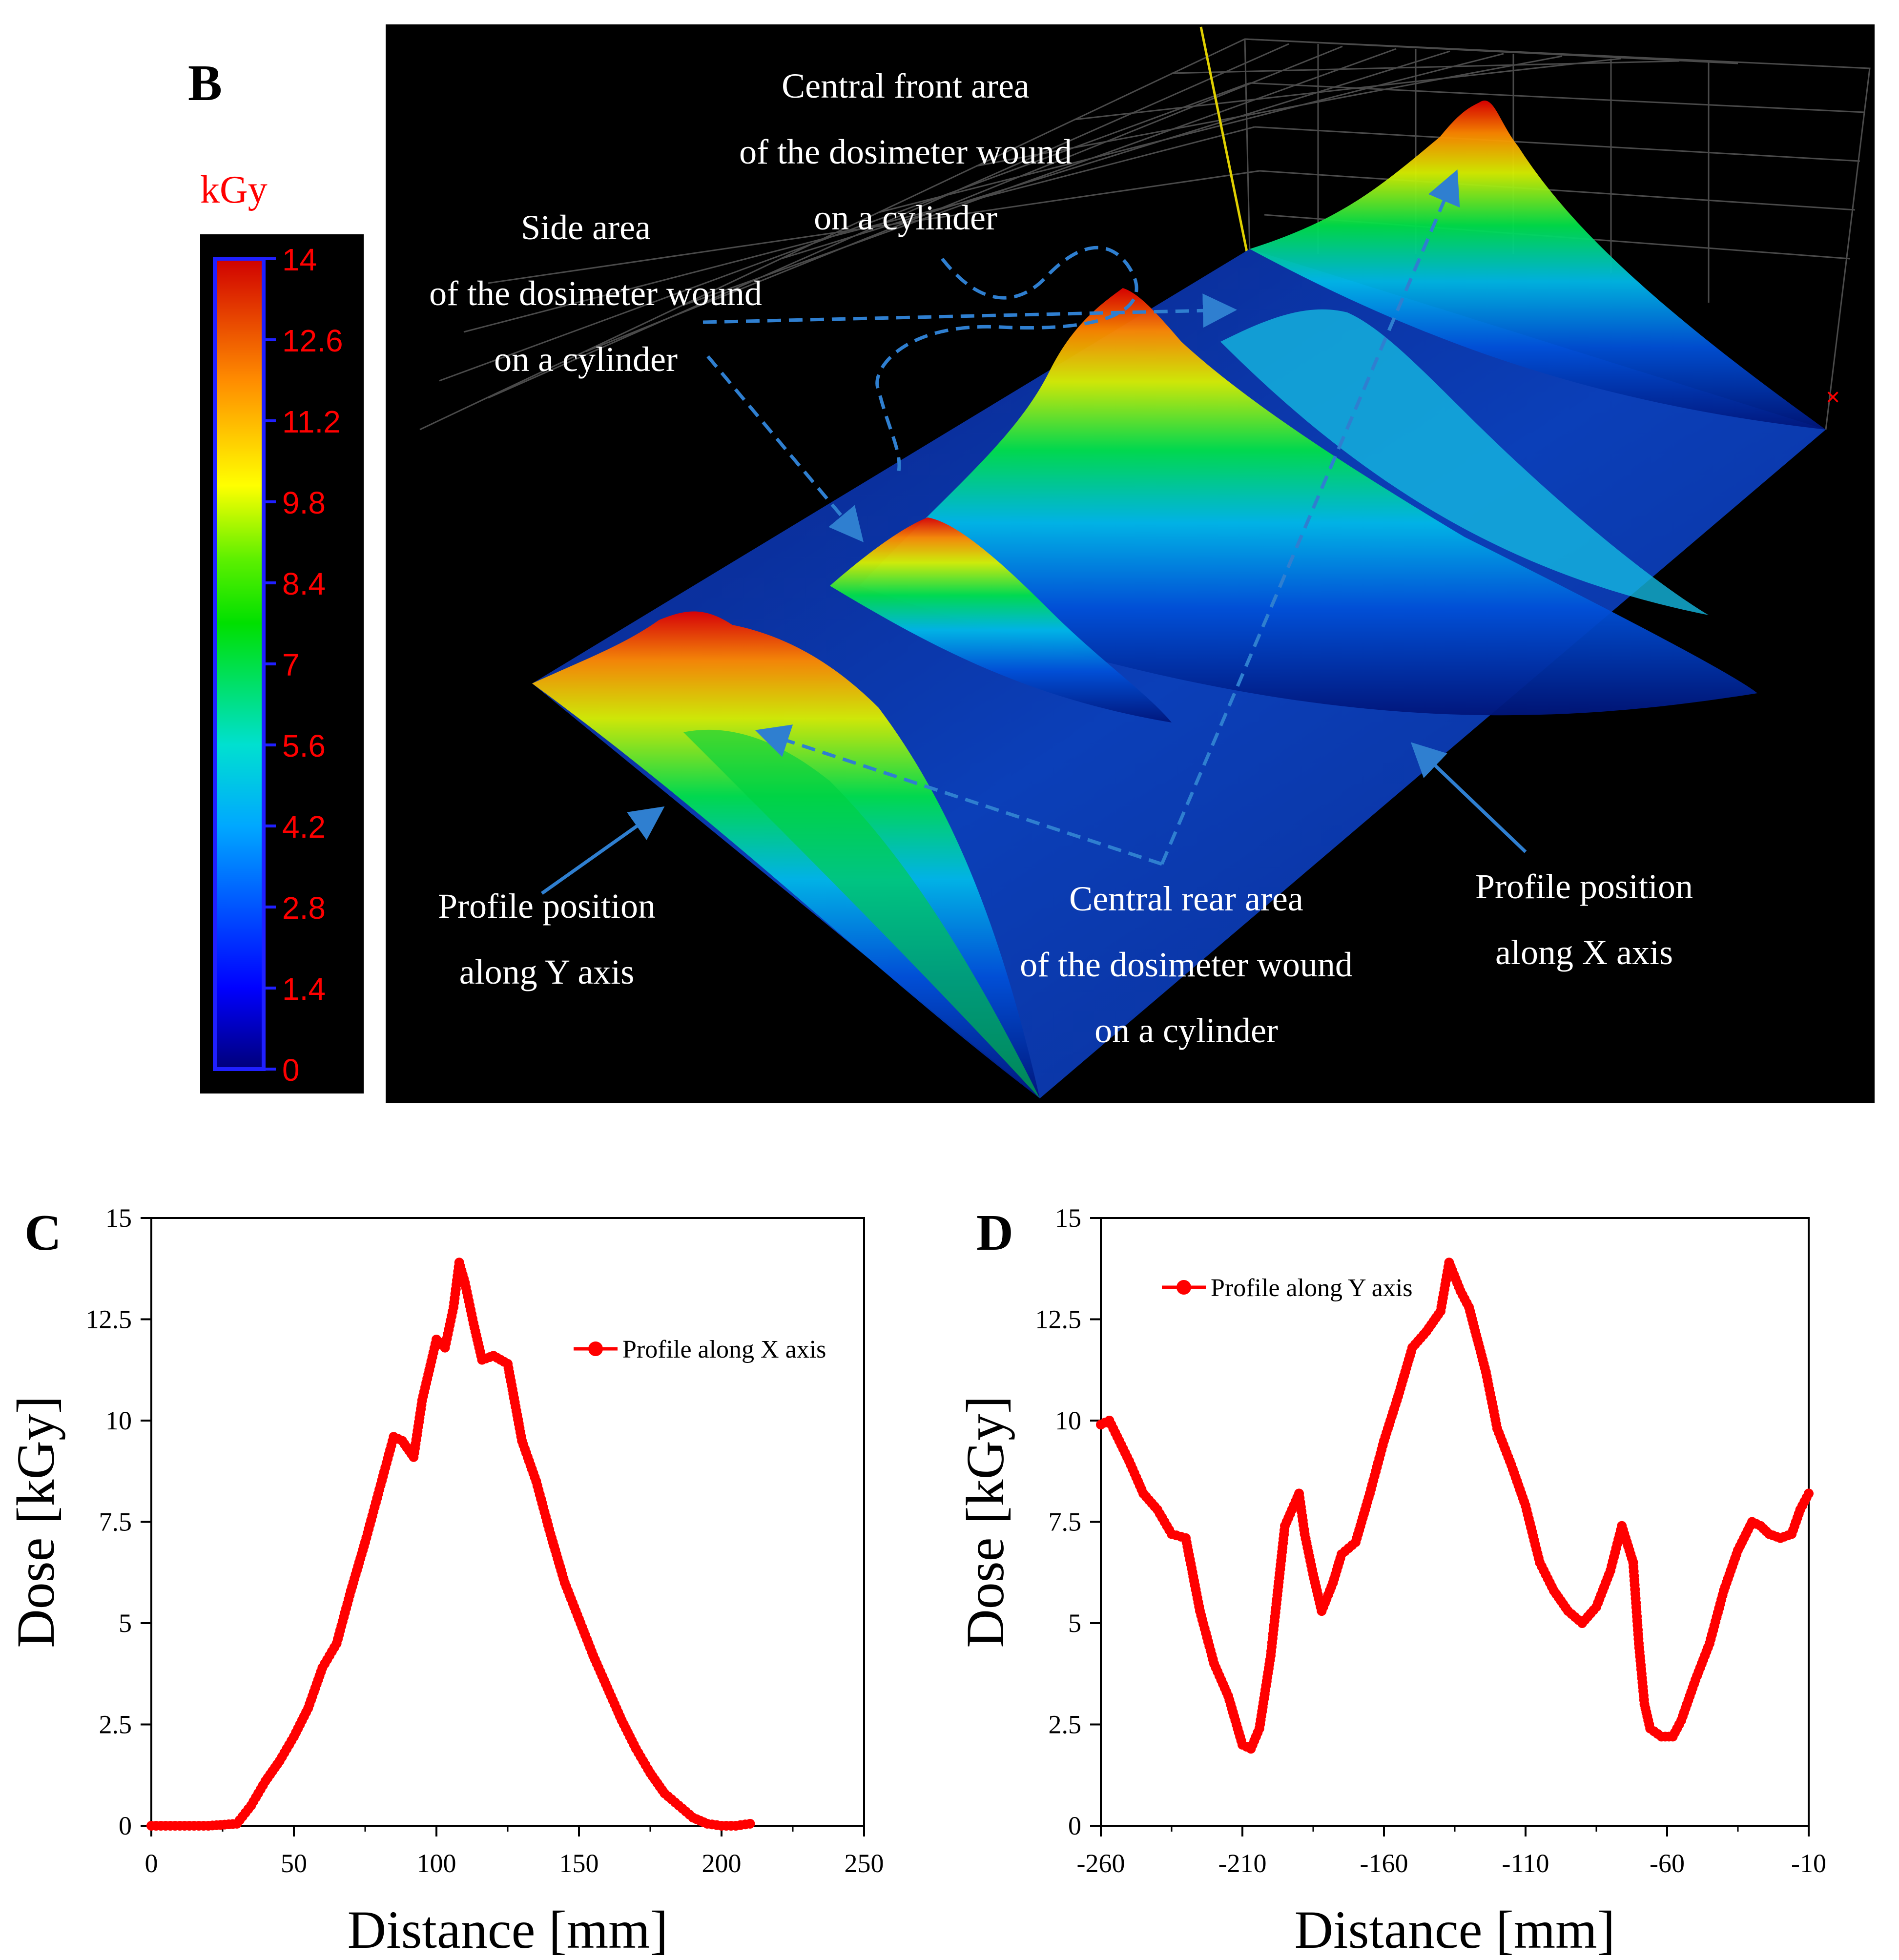  Describe the element at coordinates (547, 906) in the screenshot. I see `annotation-profile-y-1: Profile position` at that location.